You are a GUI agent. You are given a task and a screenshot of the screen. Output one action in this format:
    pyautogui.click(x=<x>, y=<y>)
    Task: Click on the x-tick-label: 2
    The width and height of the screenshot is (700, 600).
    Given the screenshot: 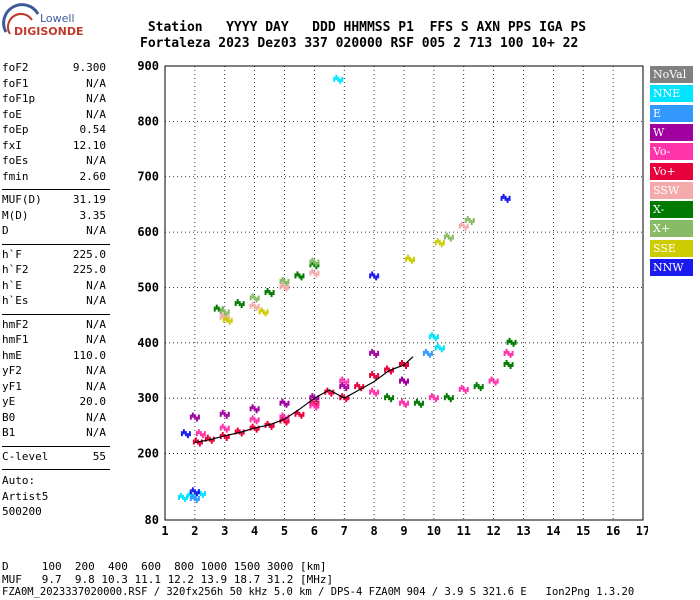 What is the action you would take?
    pyautogui.click(x=194, y=531)
    